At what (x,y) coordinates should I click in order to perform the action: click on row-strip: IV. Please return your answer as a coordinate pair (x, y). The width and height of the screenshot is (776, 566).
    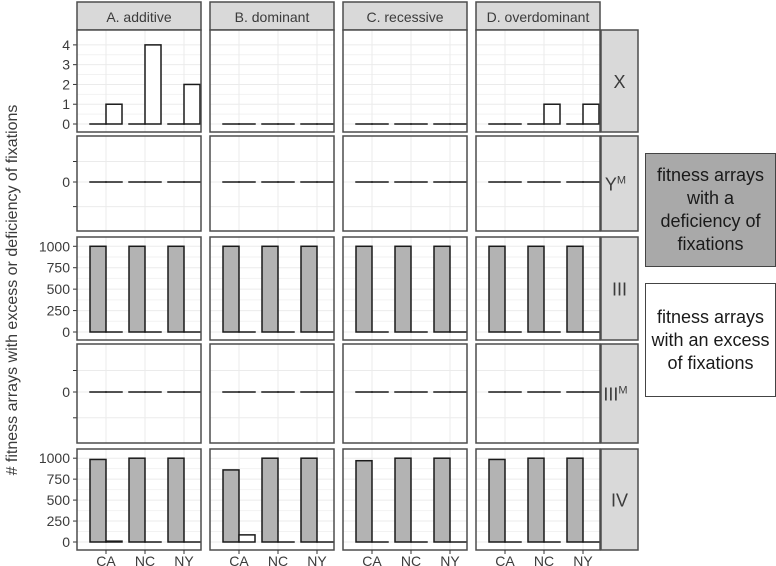
    Looking at the image, I should click on (619, 499).